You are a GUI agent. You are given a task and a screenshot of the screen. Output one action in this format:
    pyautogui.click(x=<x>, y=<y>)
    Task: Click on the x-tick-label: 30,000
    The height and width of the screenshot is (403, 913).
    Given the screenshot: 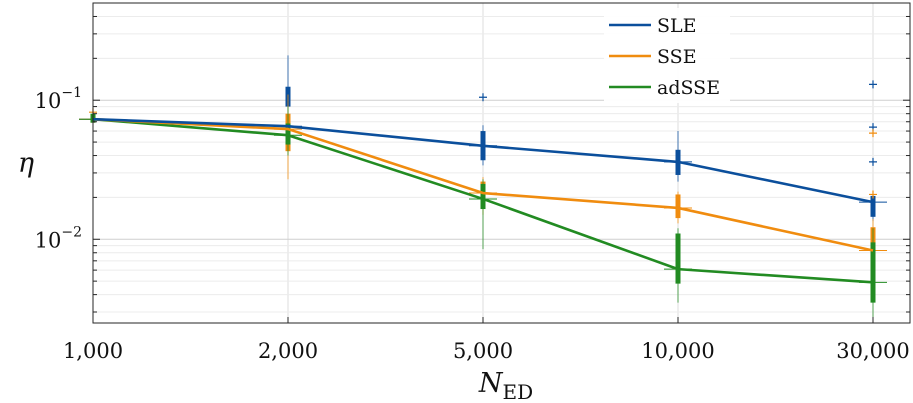 What is the action you would take?
    pyautogui.click(x=872, y=351)
    